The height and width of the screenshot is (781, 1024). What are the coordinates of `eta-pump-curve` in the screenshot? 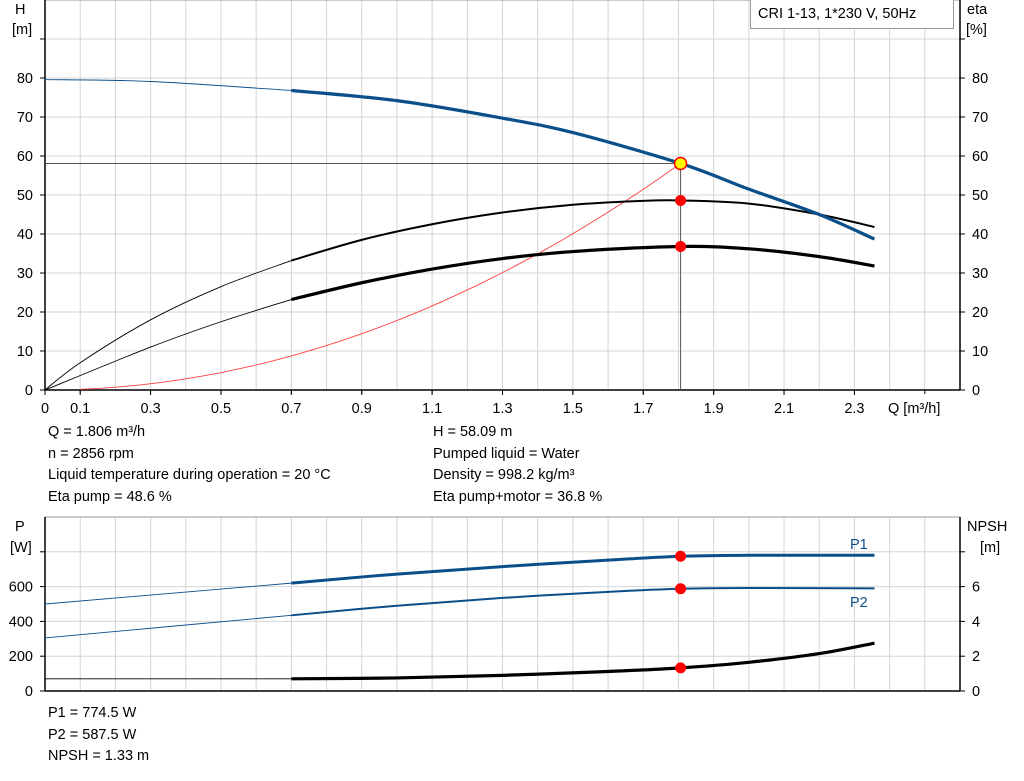 It's located at (583, 230).